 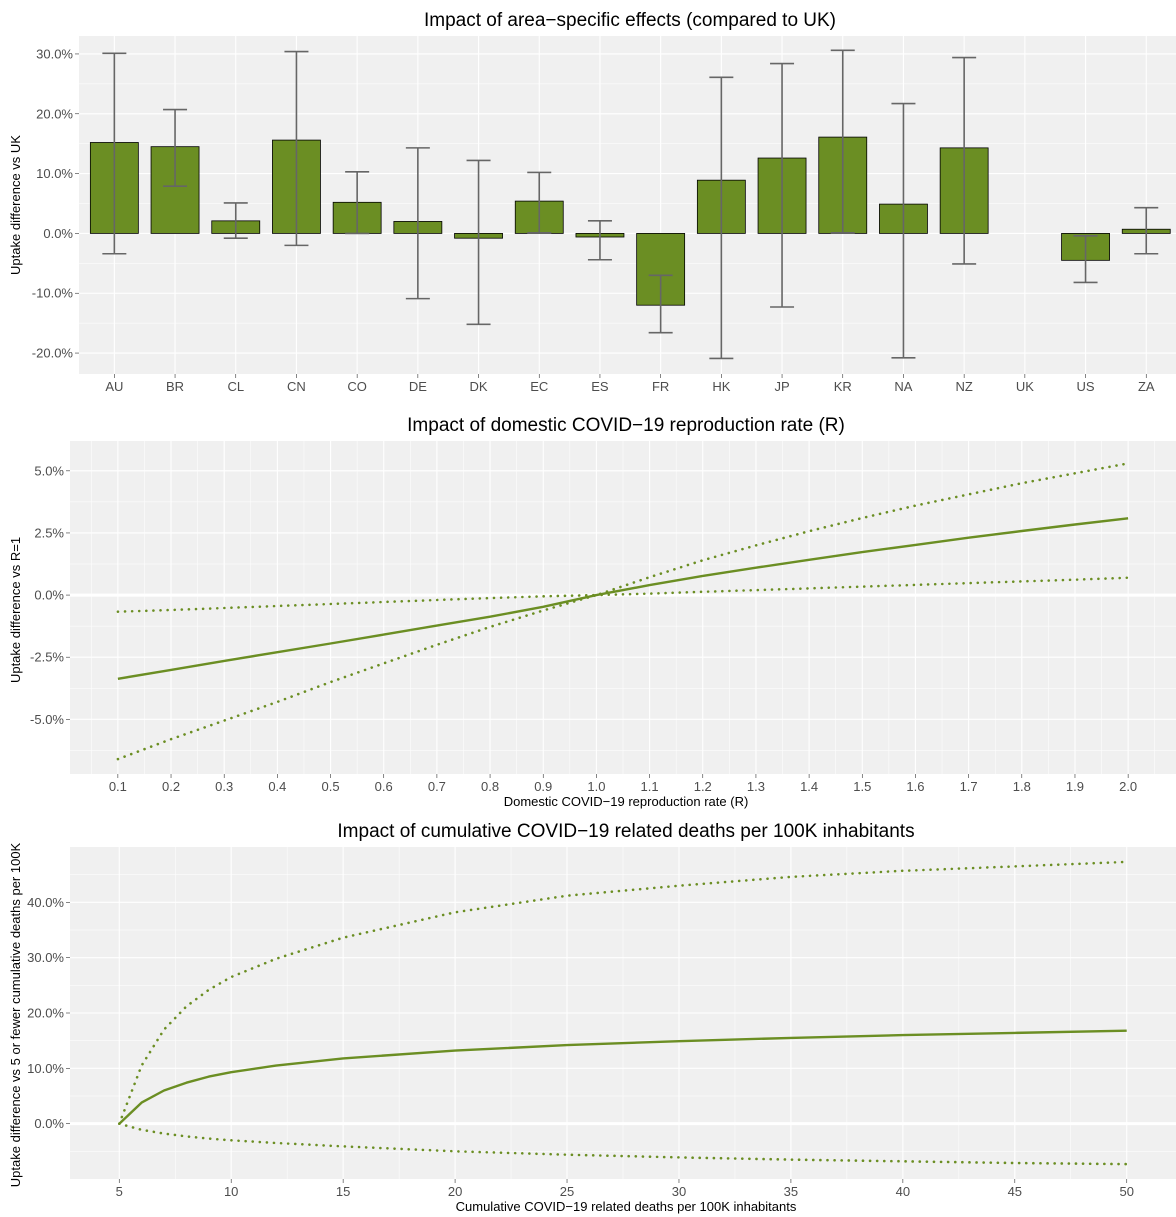 I want to click on x-tick-label: 0.4, so click(x=277, y=786).